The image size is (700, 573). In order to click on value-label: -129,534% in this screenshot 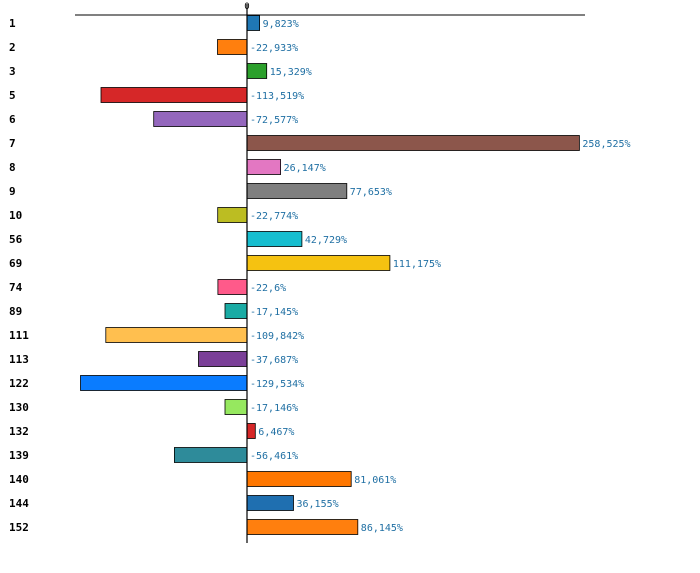, I will do `click(277, 384)`.